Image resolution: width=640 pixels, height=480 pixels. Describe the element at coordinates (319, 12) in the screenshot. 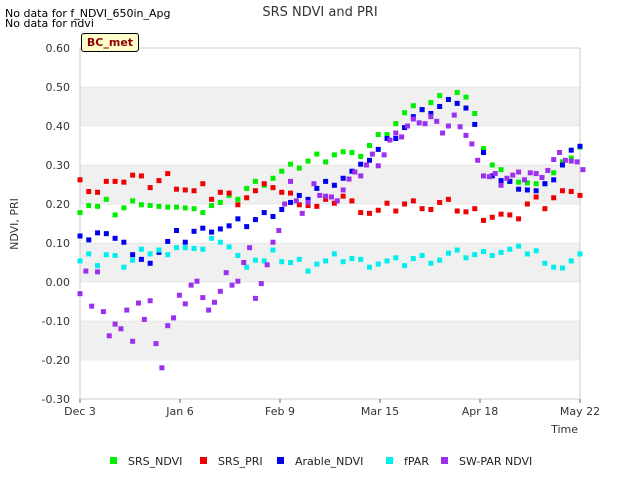

I see `chart-title: SRS NDVI and PRI` at that location.